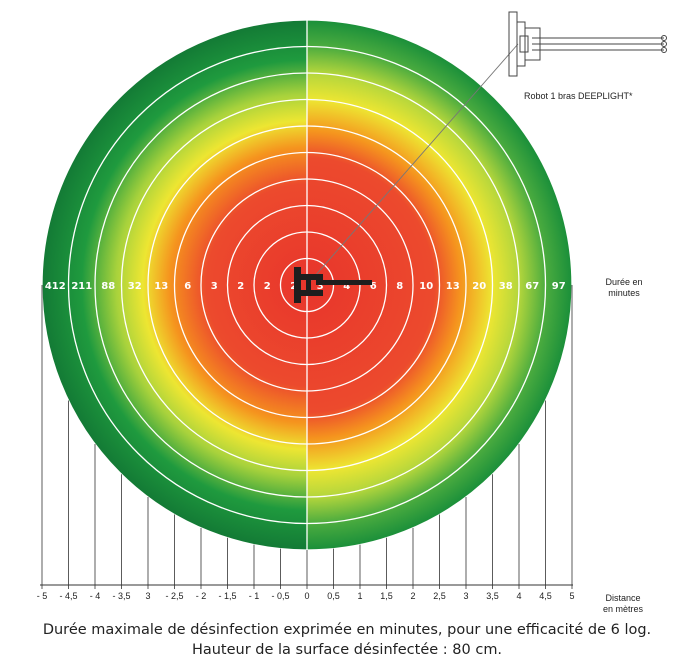 The image size is (694, 666). What do you see at coordinates (307, 587) in the screenshot?
I see `distance-axis-ticks` at bounding box center [307, 587].